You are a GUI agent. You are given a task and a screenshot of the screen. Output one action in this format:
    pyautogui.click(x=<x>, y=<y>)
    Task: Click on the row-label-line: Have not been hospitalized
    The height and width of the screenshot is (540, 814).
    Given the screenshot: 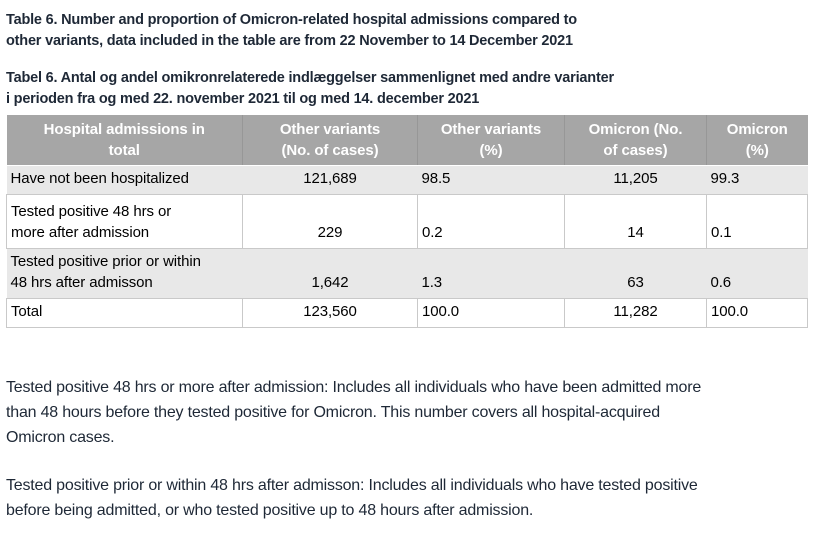 What is the action you would take?
    pyautogui.click(x=99, y=178)
    